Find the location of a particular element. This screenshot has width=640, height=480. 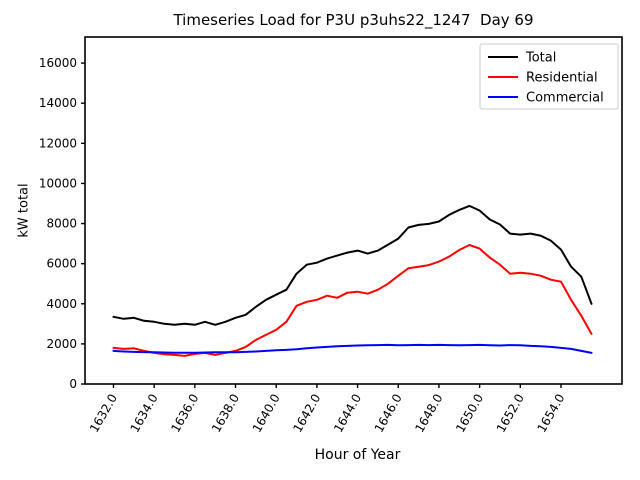

x-axis-label: Hour of Year is located at coordinates (357, 455).